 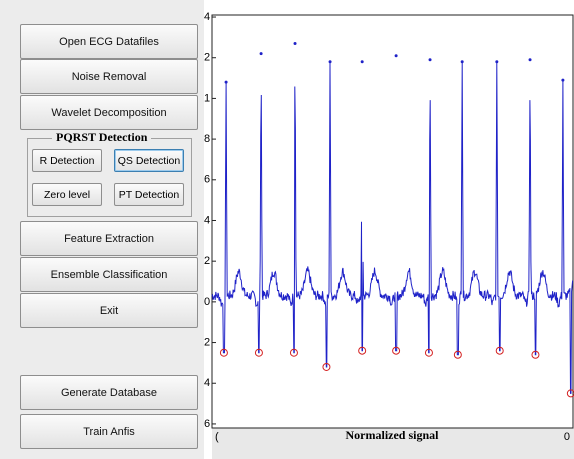 I want to click on y-tick-label: 8, so click(x=207, y=139).